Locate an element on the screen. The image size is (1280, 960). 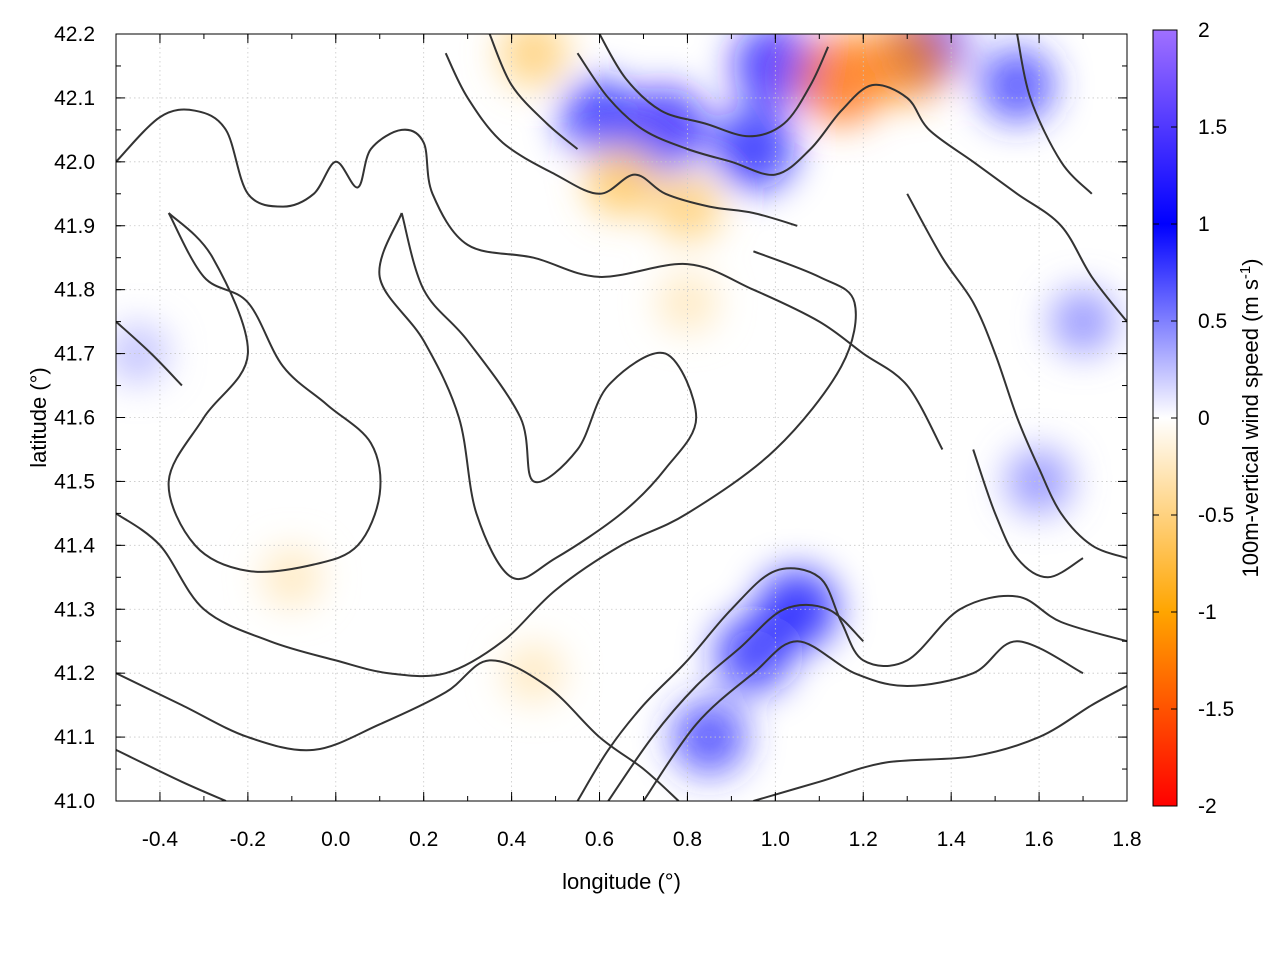
x-tick-label: 0.8 is located at coordinates (687, 839).